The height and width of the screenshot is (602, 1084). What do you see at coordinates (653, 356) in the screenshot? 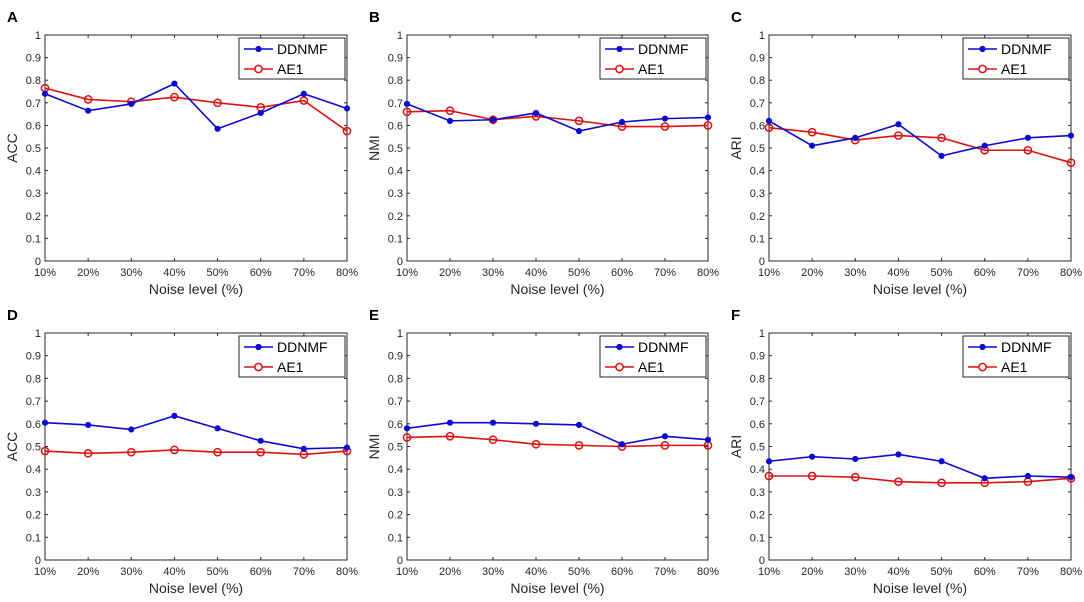
I see `legend-box` at bounding box center [653, 356].